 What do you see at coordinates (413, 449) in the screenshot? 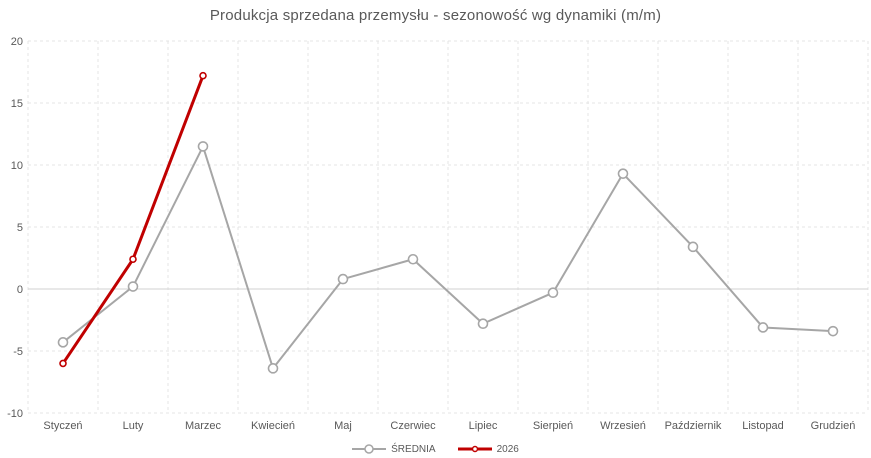
I see `legend-label: ŚREDNIA` at bounding box center [413, 449].